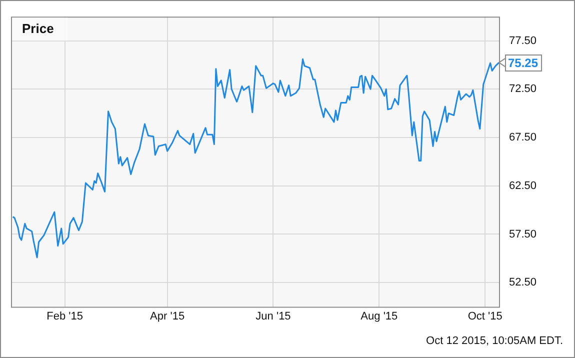 The height and width of the screenshot is (358, 575). I want to click on x-tick-label: Feb '15, so click(65, 316).